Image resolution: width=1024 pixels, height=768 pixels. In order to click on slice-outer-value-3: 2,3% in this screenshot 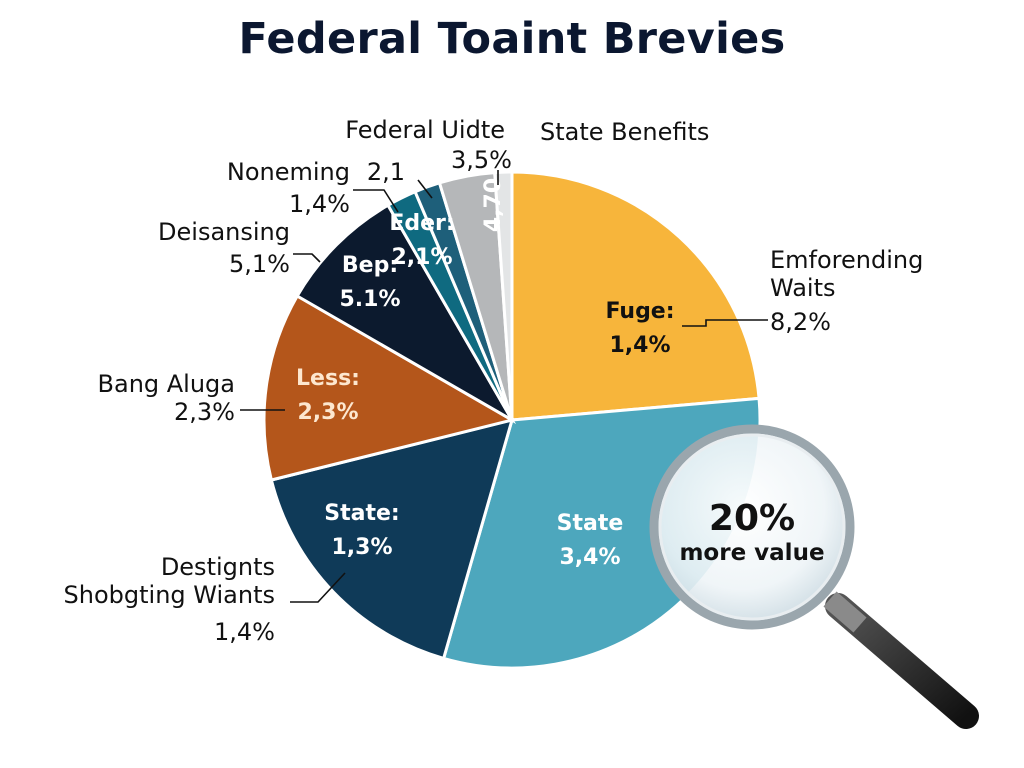, I will do `click(204, 412)`.